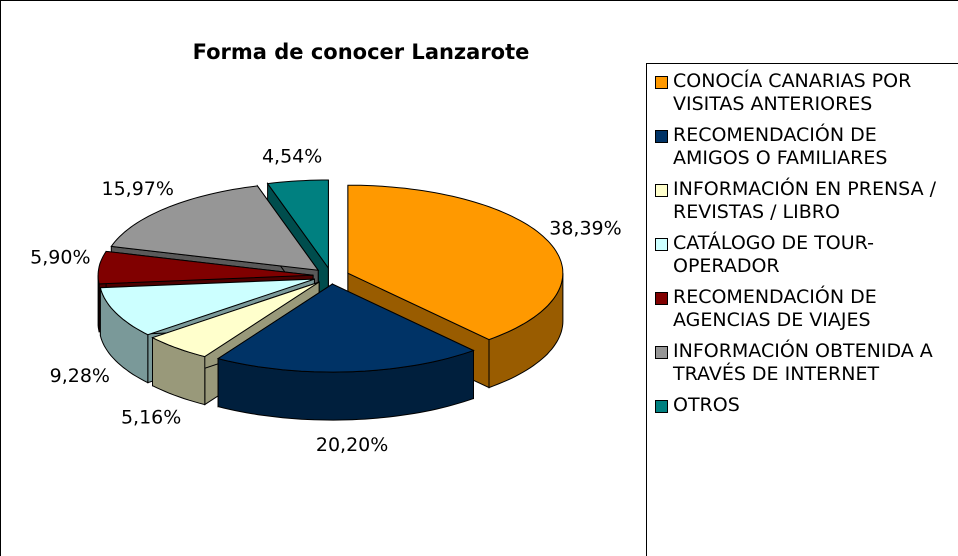 The width and height of the screenshot is (958, 556). I want to click on data-label: 20,20%, so click(352, 445).